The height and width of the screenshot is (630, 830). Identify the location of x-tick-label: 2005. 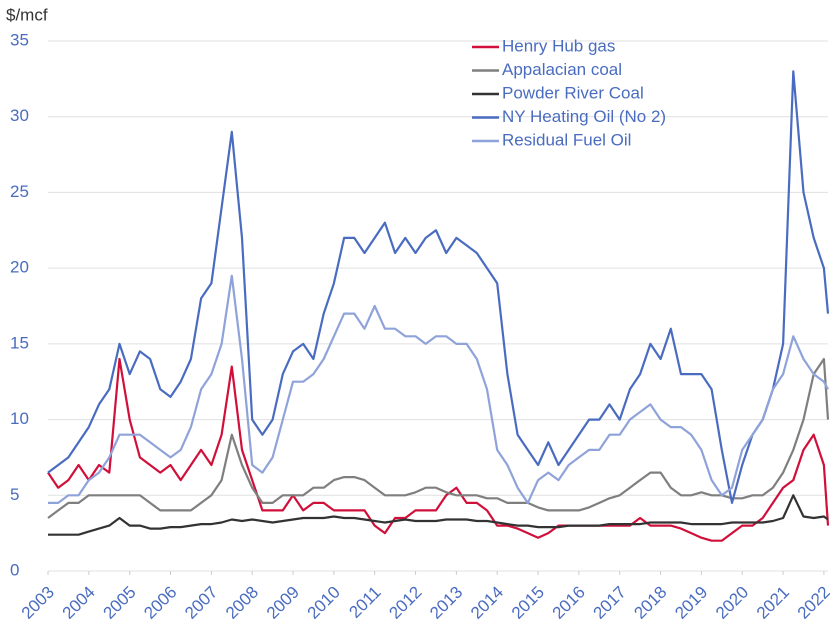
(119, 603).